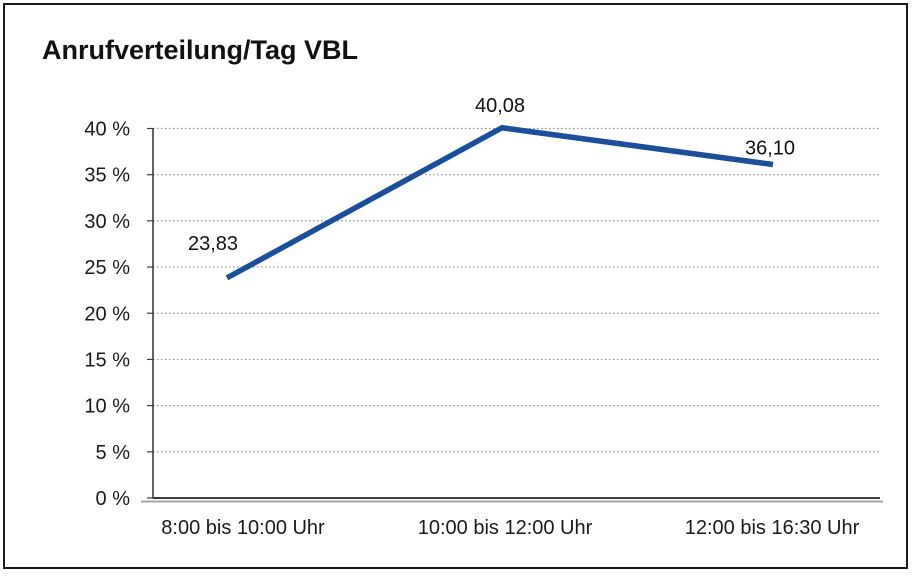 This screenshot has height=576, width=915. What do you see at coordinates (200, 50) in the screenshot?
I see `chart-title: Anrufverteilung/Tag VBL` at bounding box center [200, 50].